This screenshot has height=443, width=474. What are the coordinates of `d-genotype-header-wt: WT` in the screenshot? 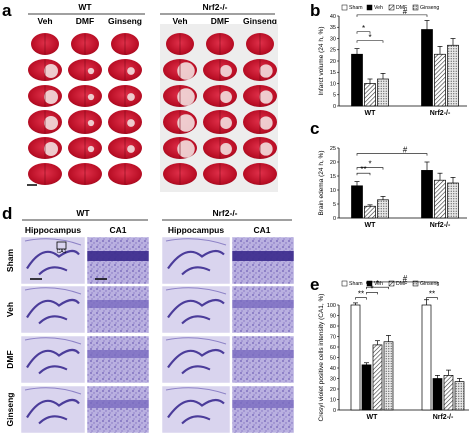 It's located at (83, 213).